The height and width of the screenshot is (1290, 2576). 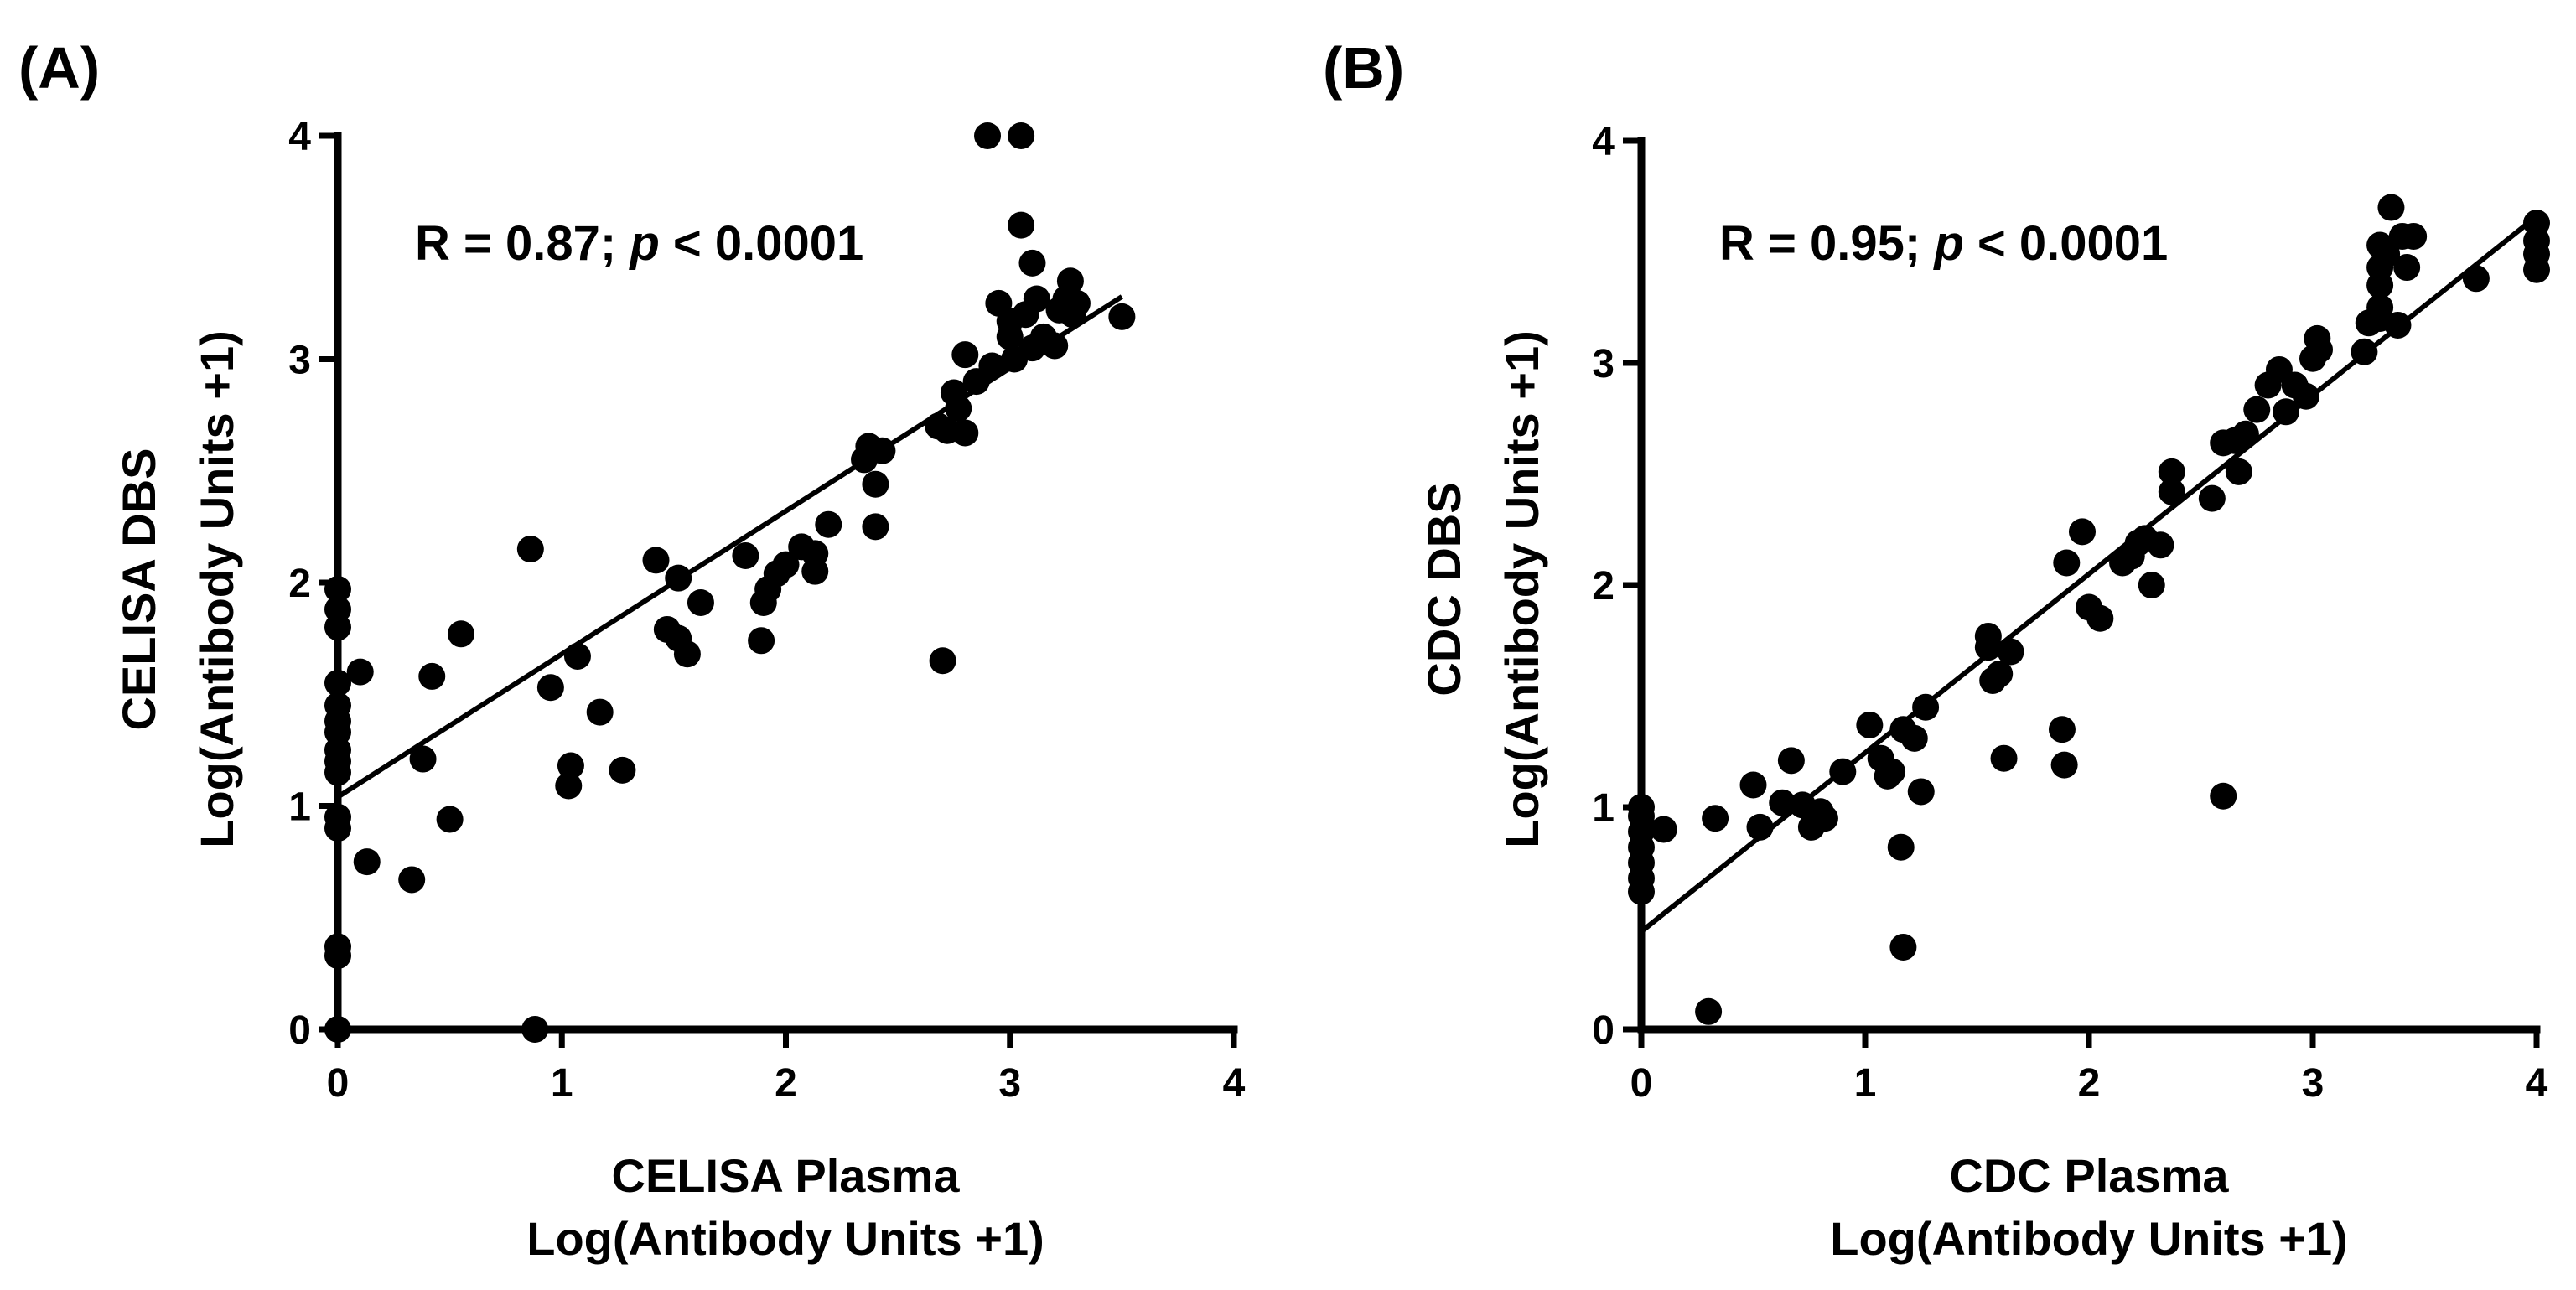 What do you see at coordinates (1944, 243) in the screenshot?
I see `correlation-annotation: R = 0.95; p < 0.0001` at bounding box center [1944, 243].